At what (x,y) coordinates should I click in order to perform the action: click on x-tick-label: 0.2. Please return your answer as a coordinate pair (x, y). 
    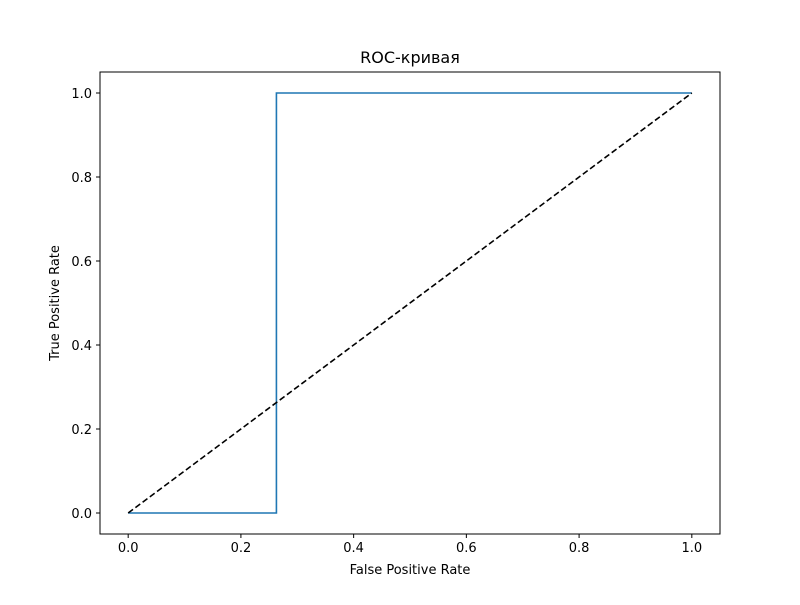
    Looking at the image, I should click on (241, 548).